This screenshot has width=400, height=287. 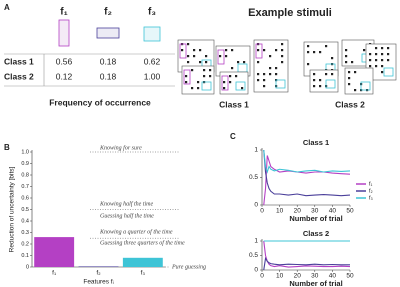 I want to click on y-tick-label: 0, so click(x=27, y=267).